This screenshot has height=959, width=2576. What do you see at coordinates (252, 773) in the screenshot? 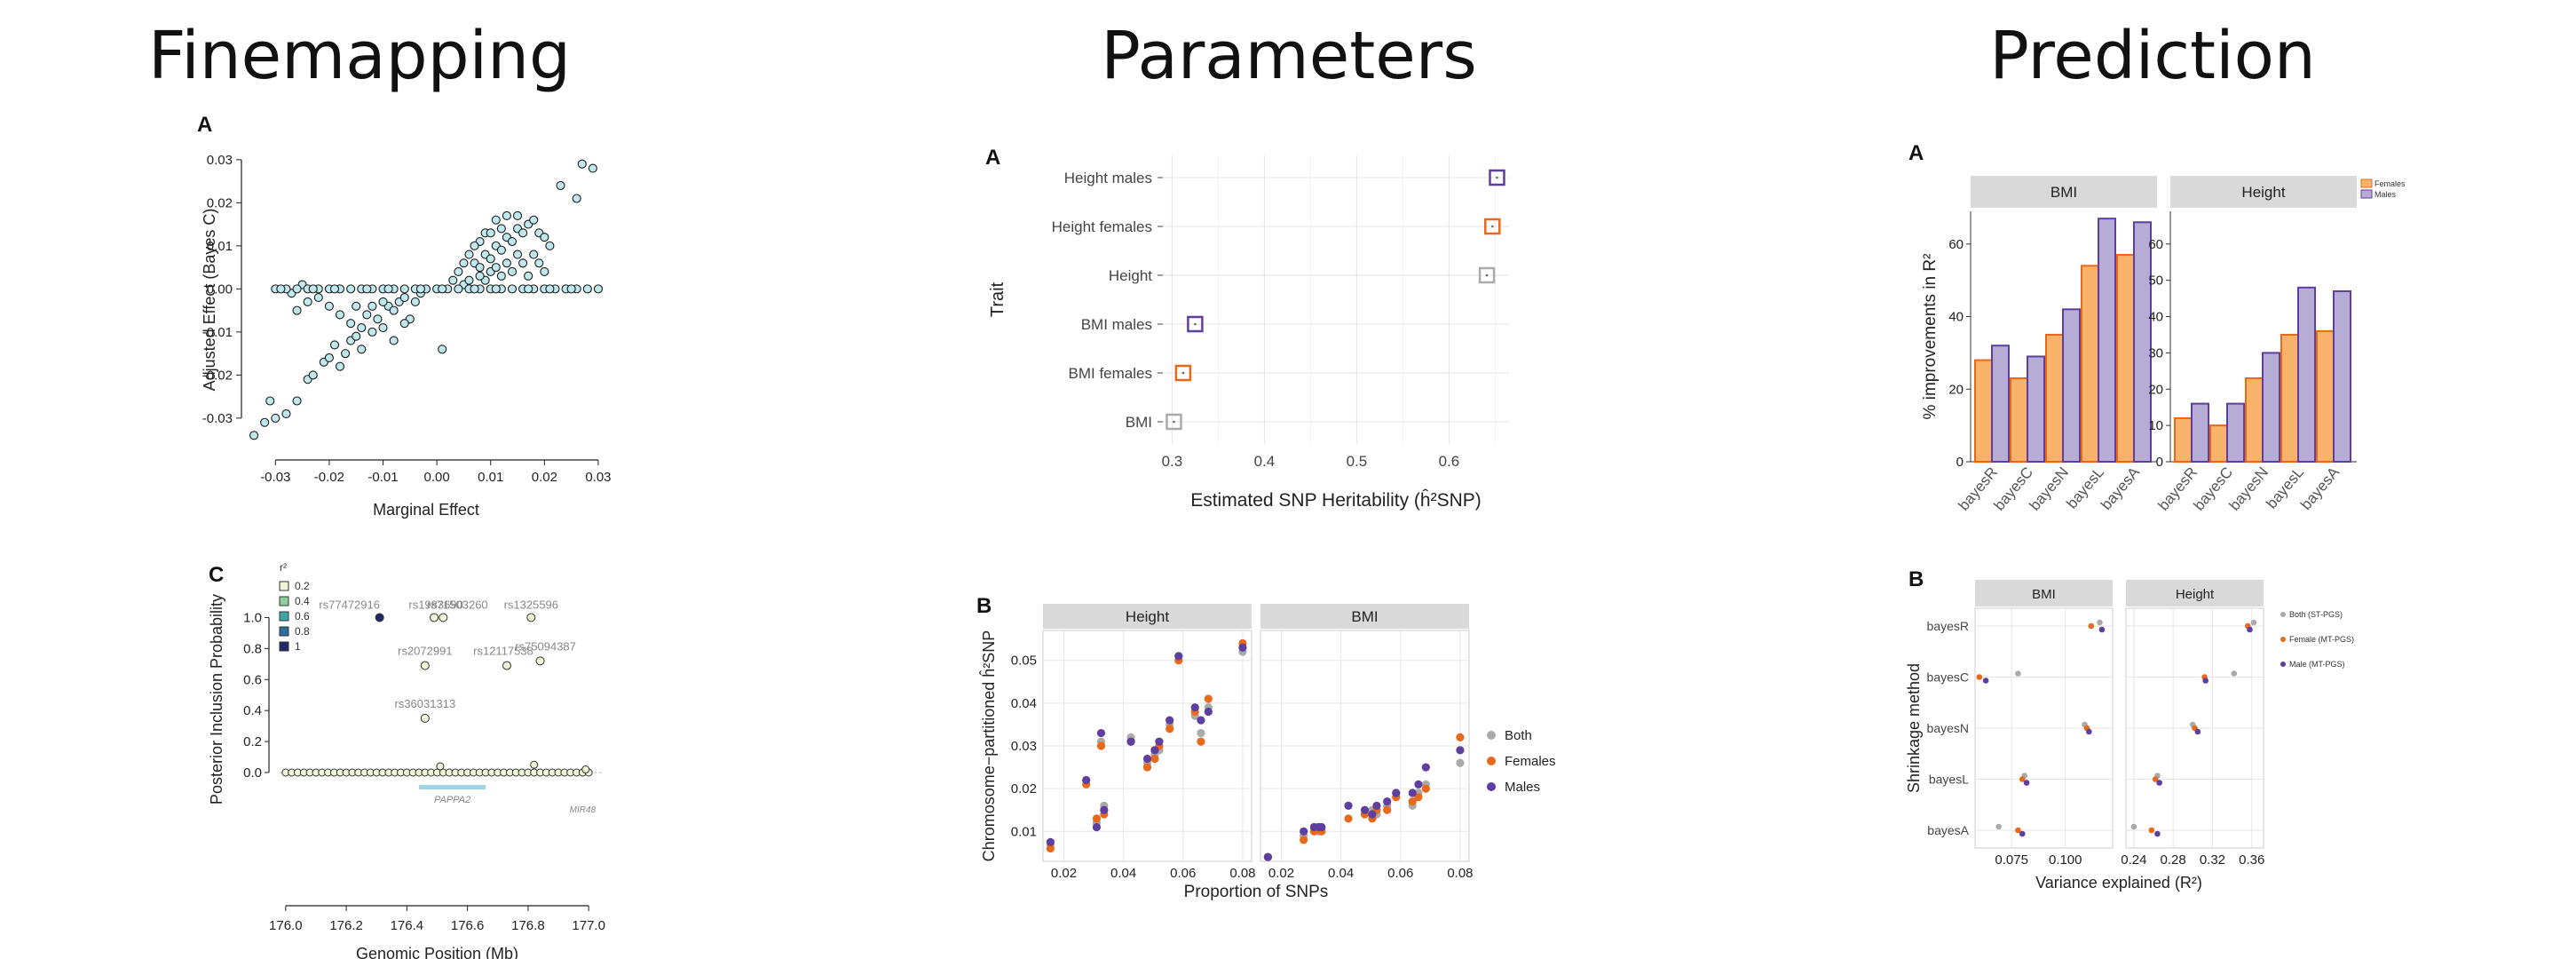
I see `y-tick-label: 0.0` at bounding box center [252, 773].